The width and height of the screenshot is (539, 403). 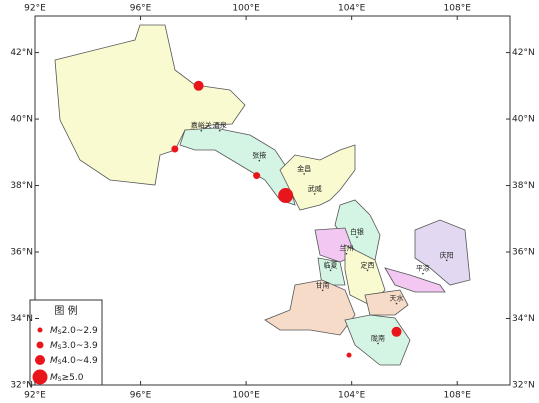 I want to click on city-label: 酒泉, so click(x=220, y=125).